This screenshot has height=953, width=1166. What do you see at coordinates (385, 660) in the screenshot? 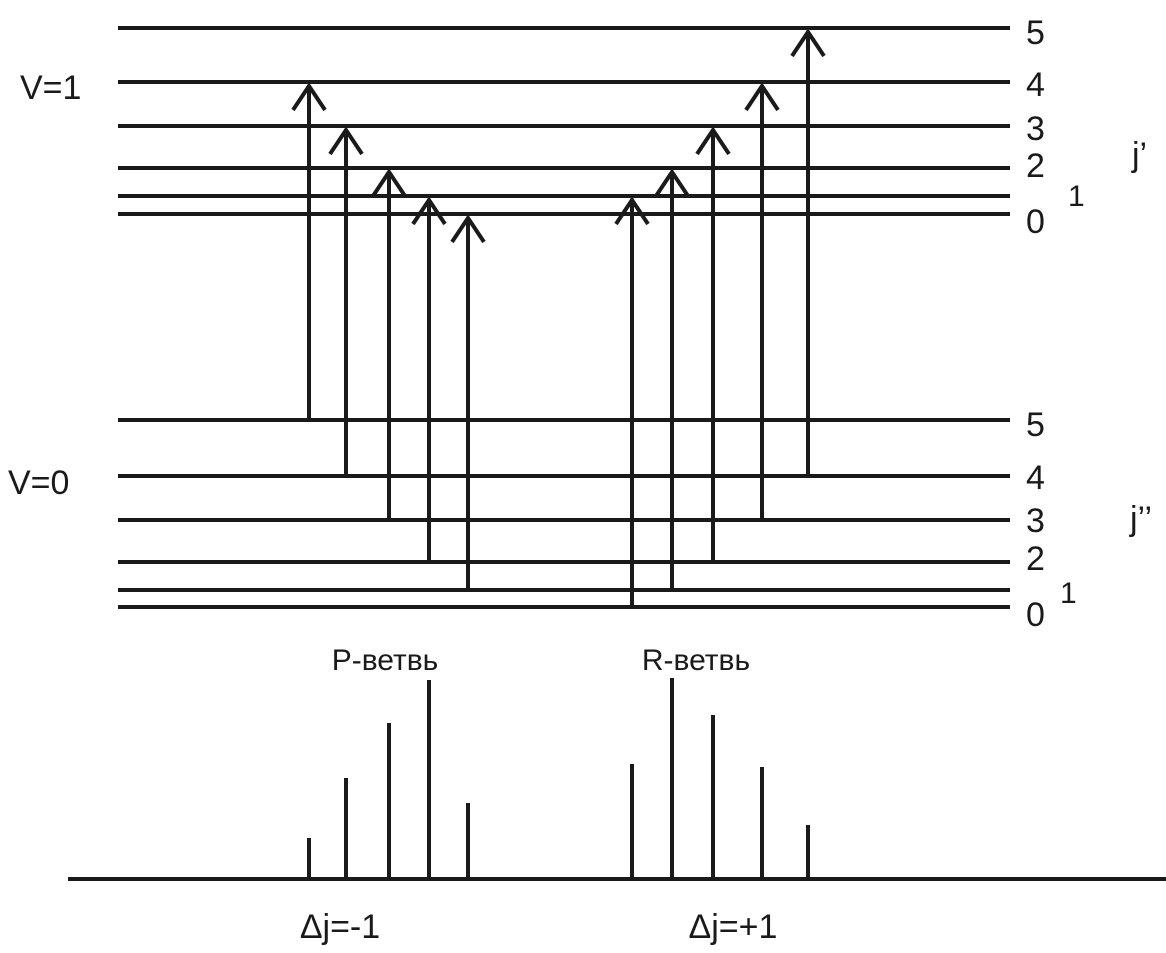
I see `p-branch-label: P-ветвь` at bounding box center [385, 660].